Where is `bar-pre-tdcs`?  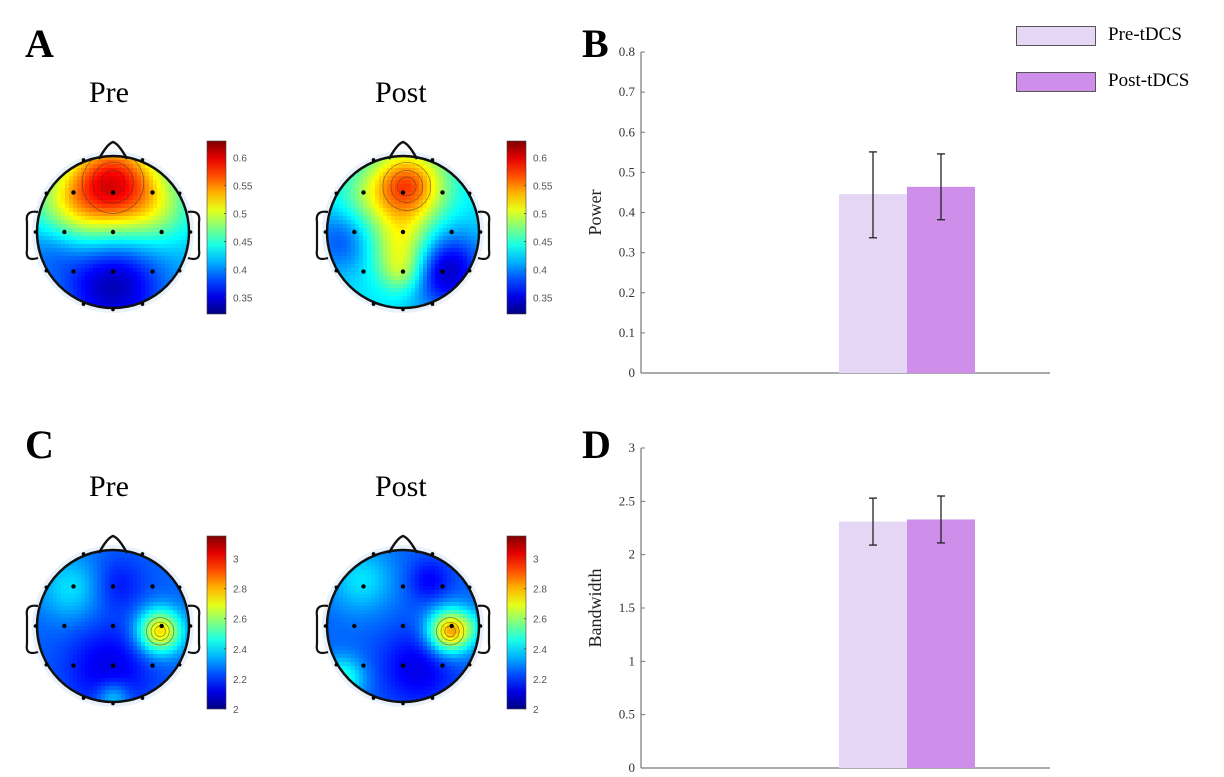 bar-pre-tdcs is located at coordinates (873, 644).